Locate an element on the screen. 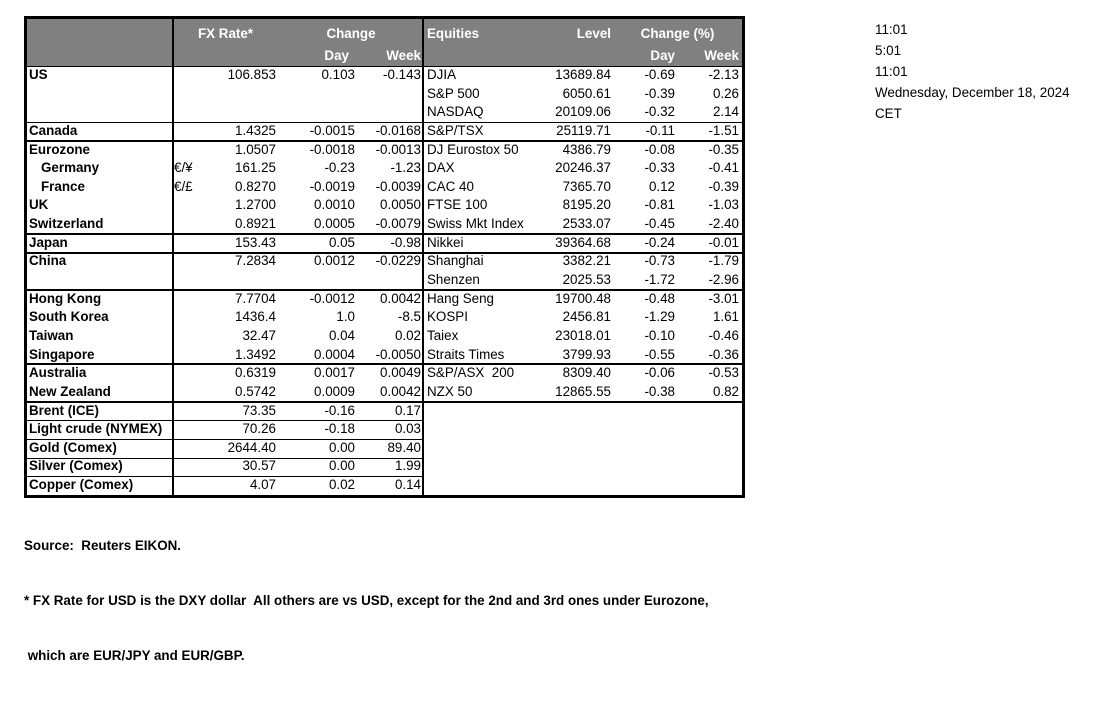 The height and width of the screenshot is (701, 1097). fx-week-change: -0.0039 is located at coordinates (398, 186).